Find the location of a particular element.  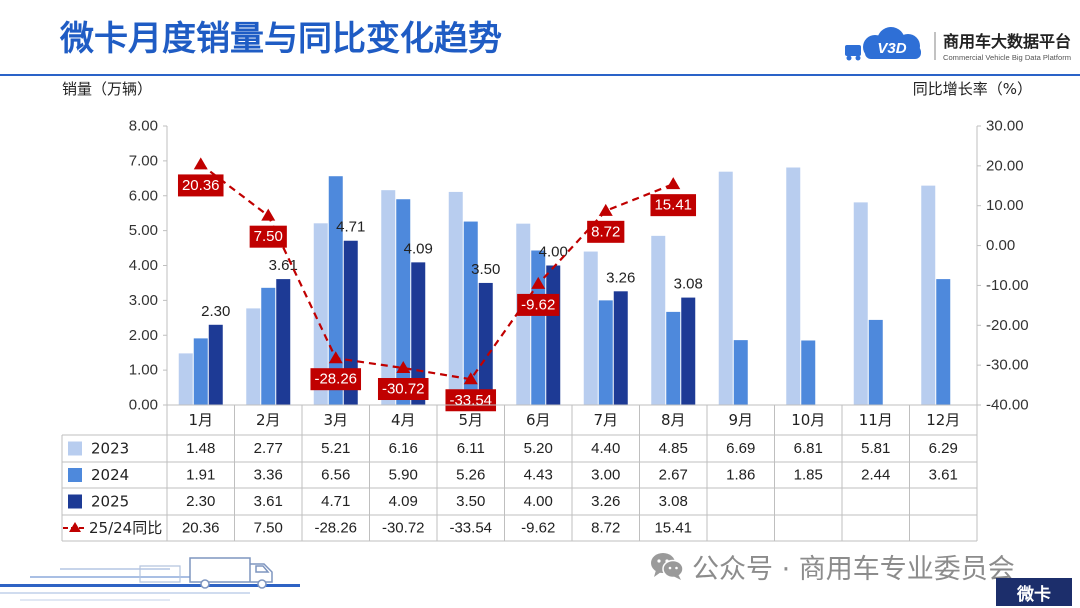

yoy-label-text: -28.26 is located at coordinates (335, 379).